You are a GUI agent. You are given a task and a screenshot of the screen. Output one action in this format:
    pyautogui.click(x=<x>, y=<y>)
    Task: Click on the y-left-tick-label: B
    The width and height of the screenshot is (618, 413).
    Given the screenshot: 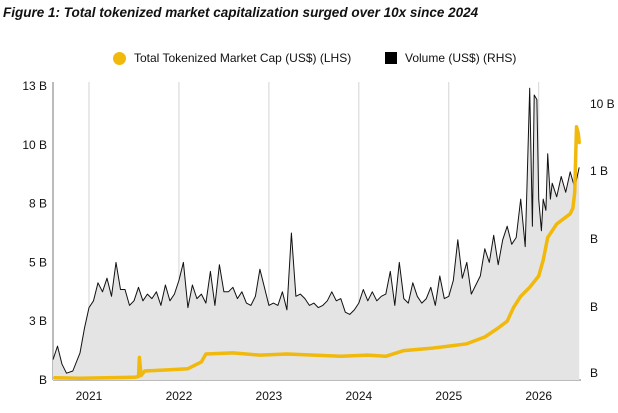 What is the action you would take?
    pyautogui.click(x=43, y=380)
    